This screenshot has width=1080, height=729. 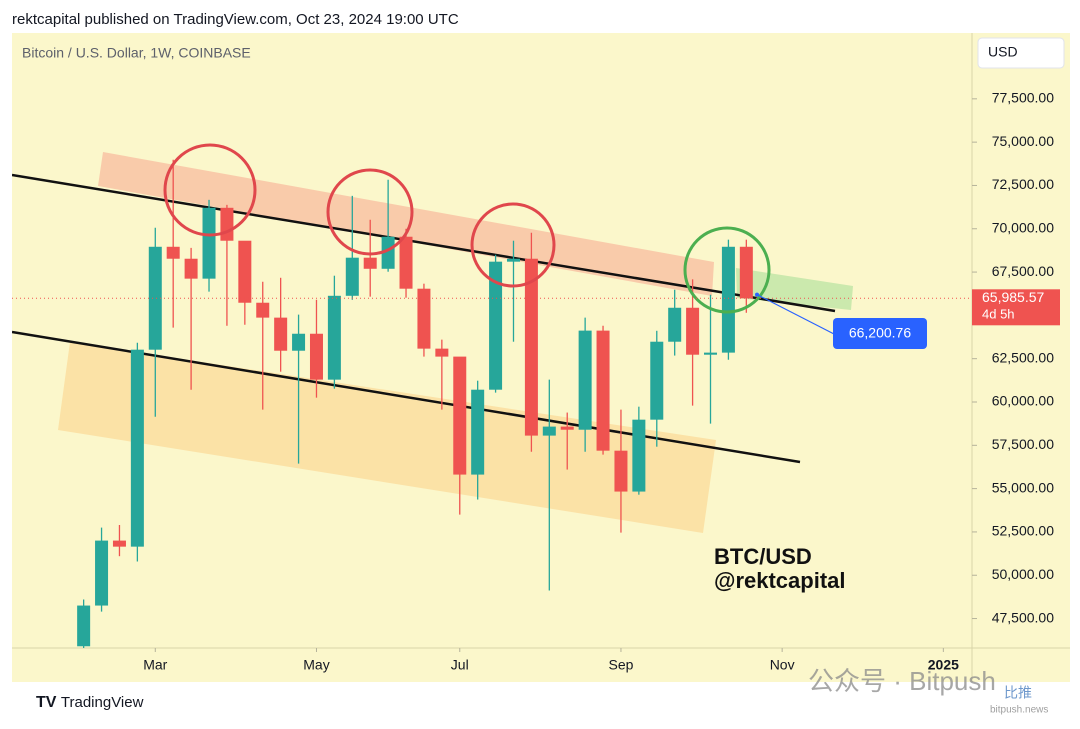 What do you see at coordinates (1023, 98) in the screenshot?
I see `y-tick-label: 77,500.00` at bounding box center [1023, 98].